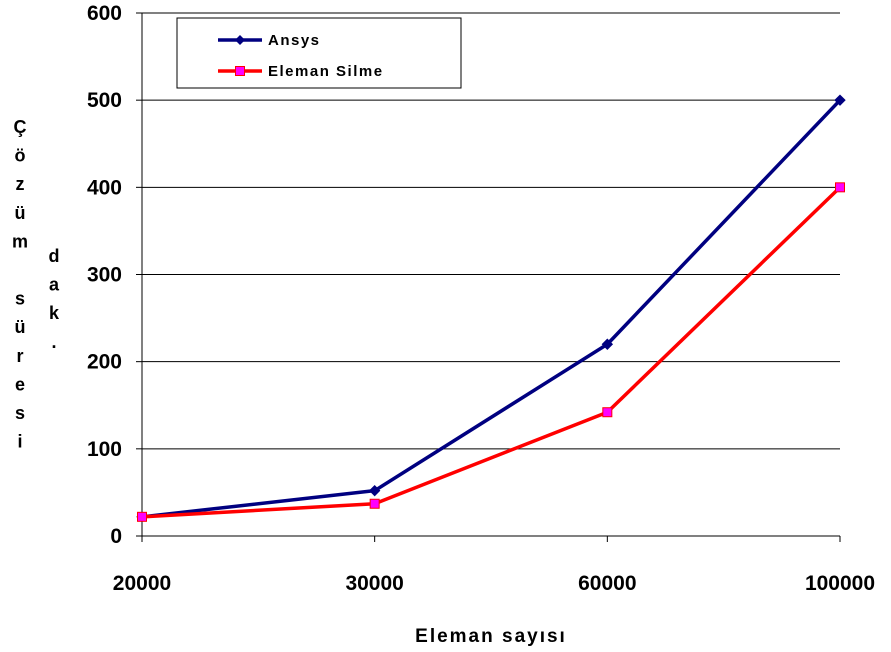 This screenshot has height=652, width=891. Describe the element at coordinates (607, 583) in the screenshot. I see `x-tick-label: 60000` at that location.